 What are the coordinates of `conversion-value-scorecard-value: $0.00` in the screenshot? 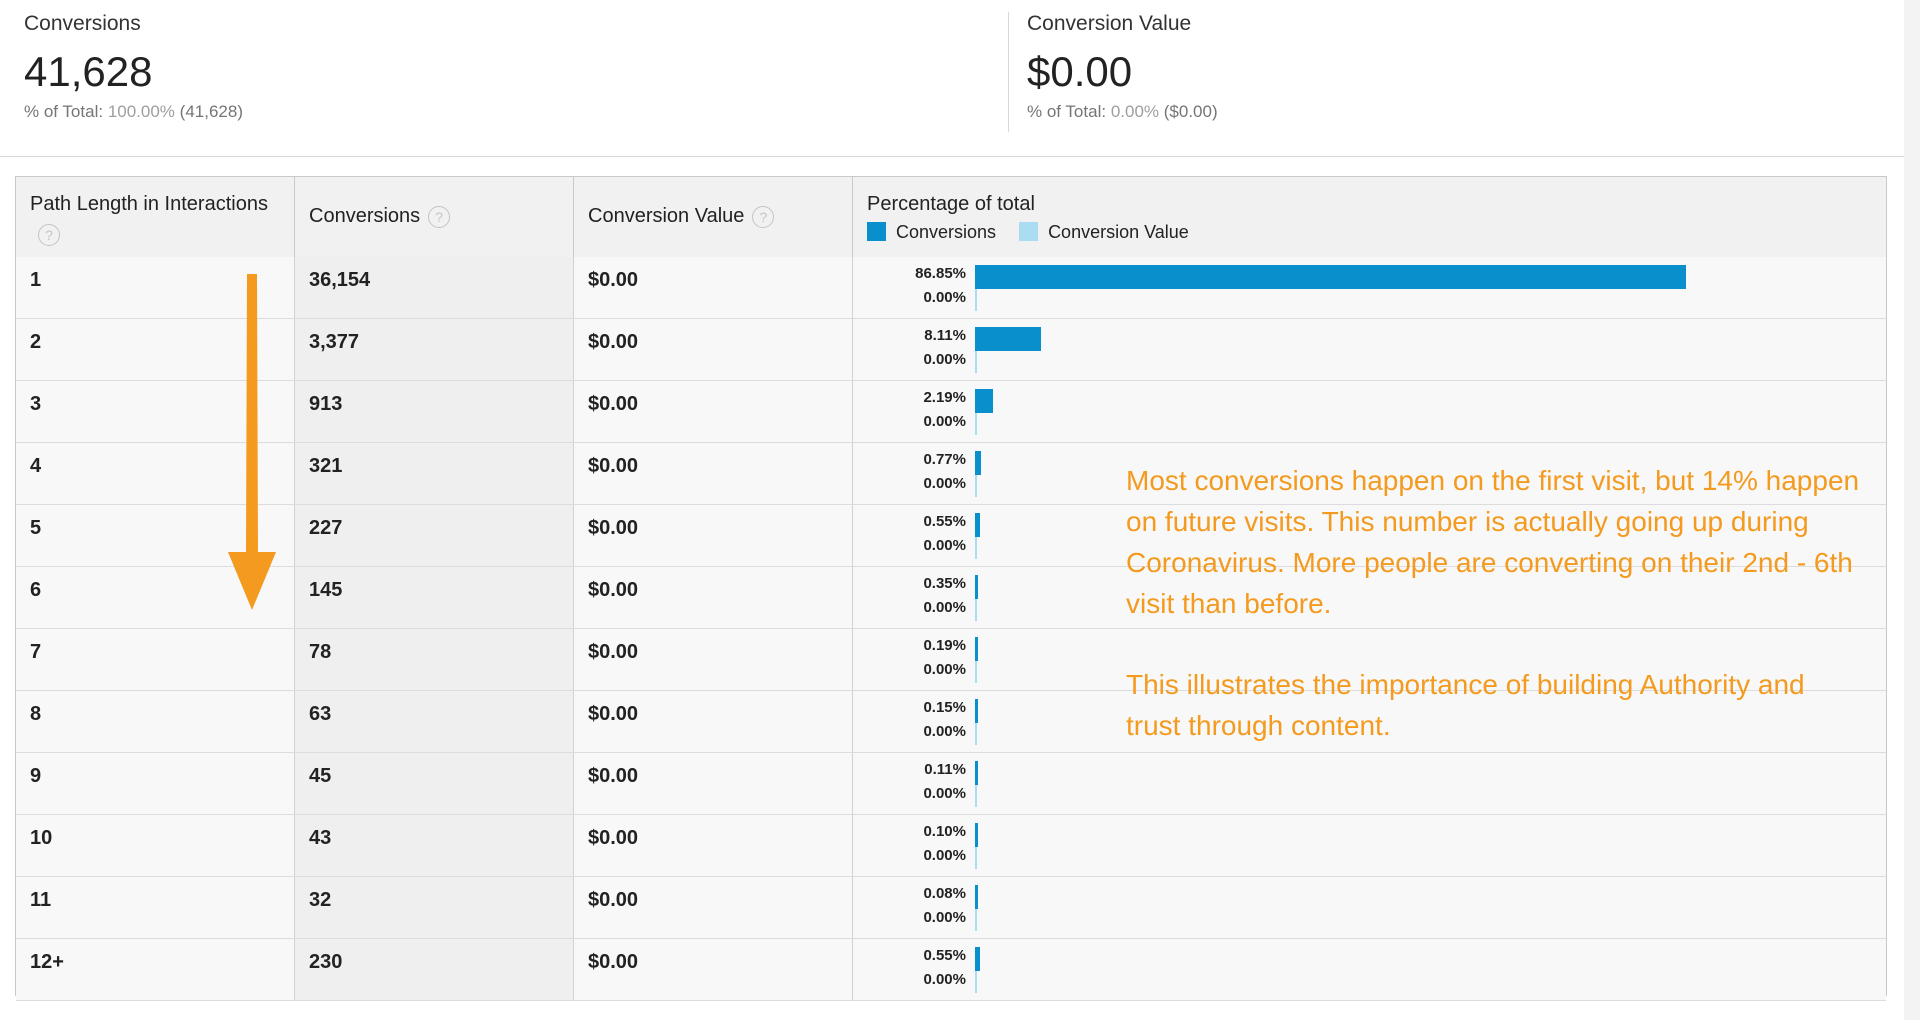 It's located at (1080, 71).